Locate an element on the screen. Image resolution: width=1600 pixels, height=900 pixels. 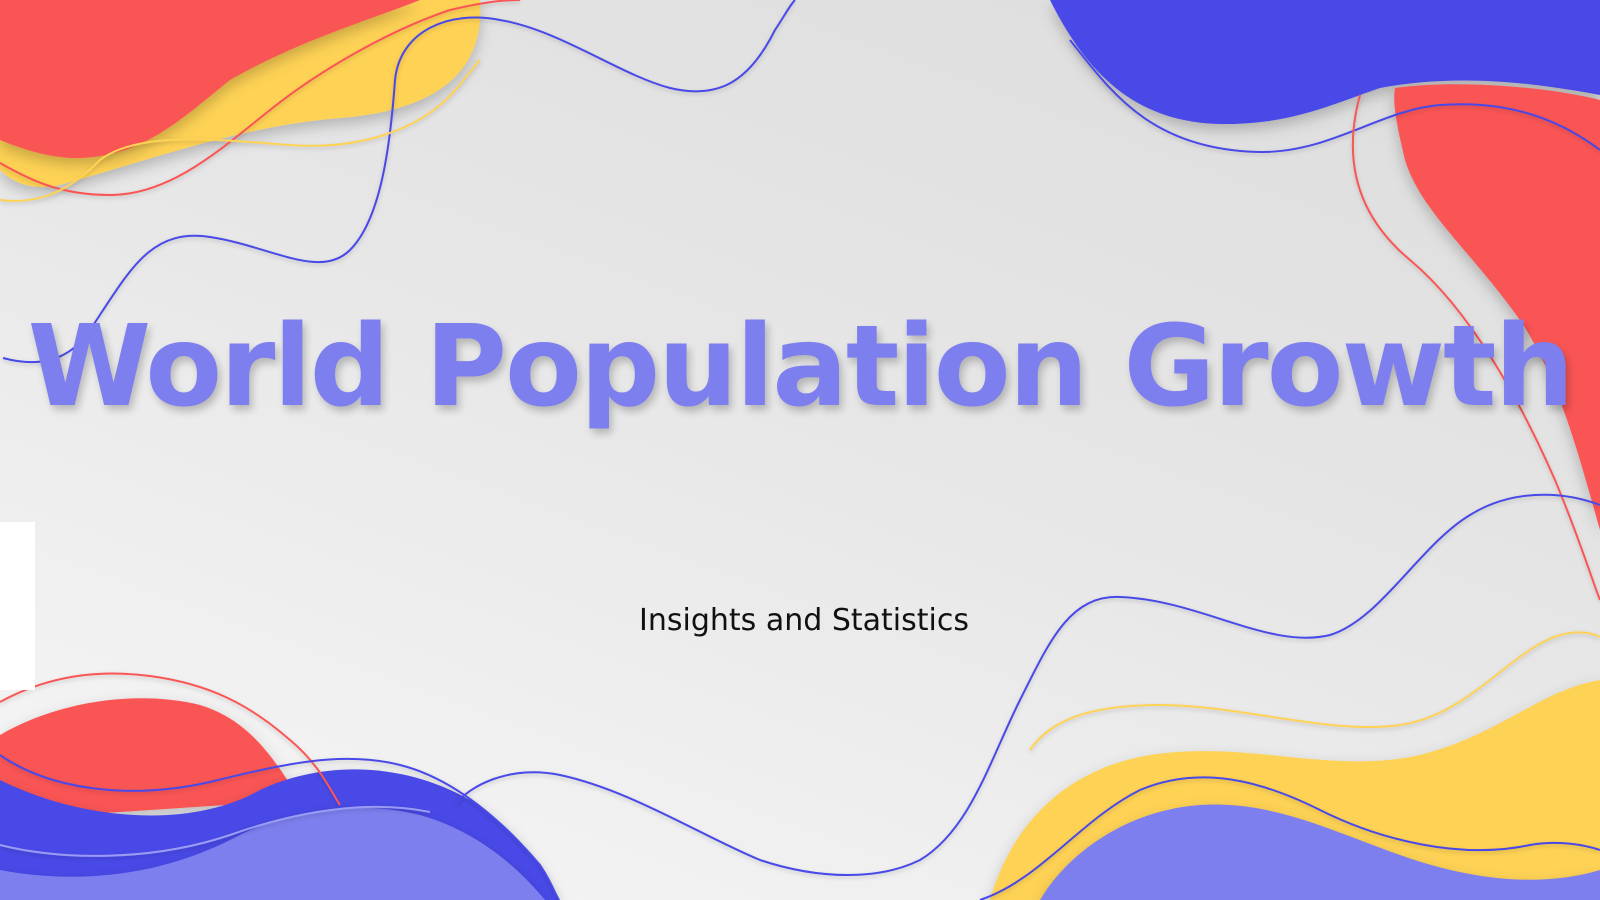
top-left-red-blob is located at coordinates (210, 79).